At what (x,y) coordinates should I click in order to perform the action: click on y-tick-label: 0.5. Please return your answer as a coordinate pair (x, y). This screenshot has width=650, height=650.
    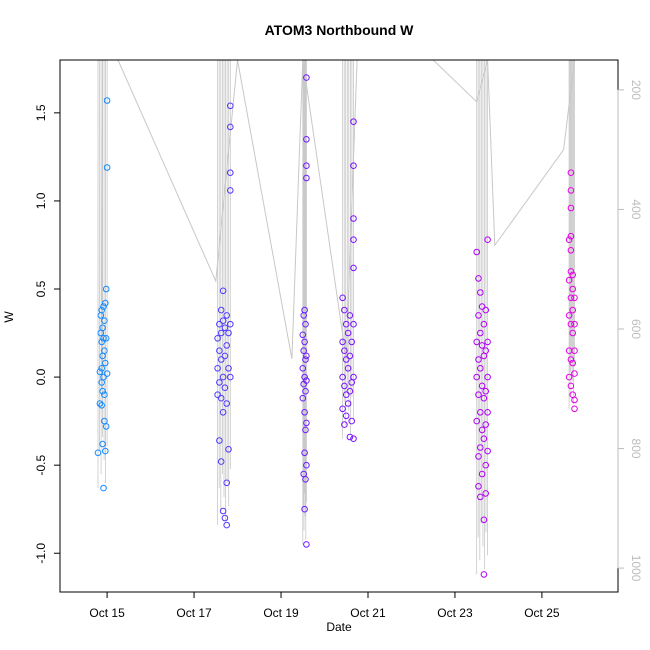
    Looking at the image, I should click on (41, 288).